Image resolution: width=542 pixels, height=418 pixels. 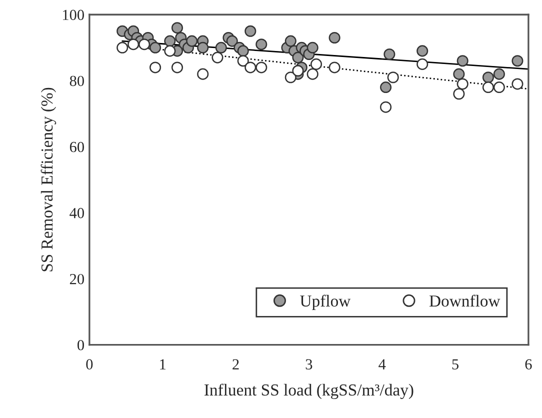 I want to click on x-tick-label: 0, so click(x=89, y=364).